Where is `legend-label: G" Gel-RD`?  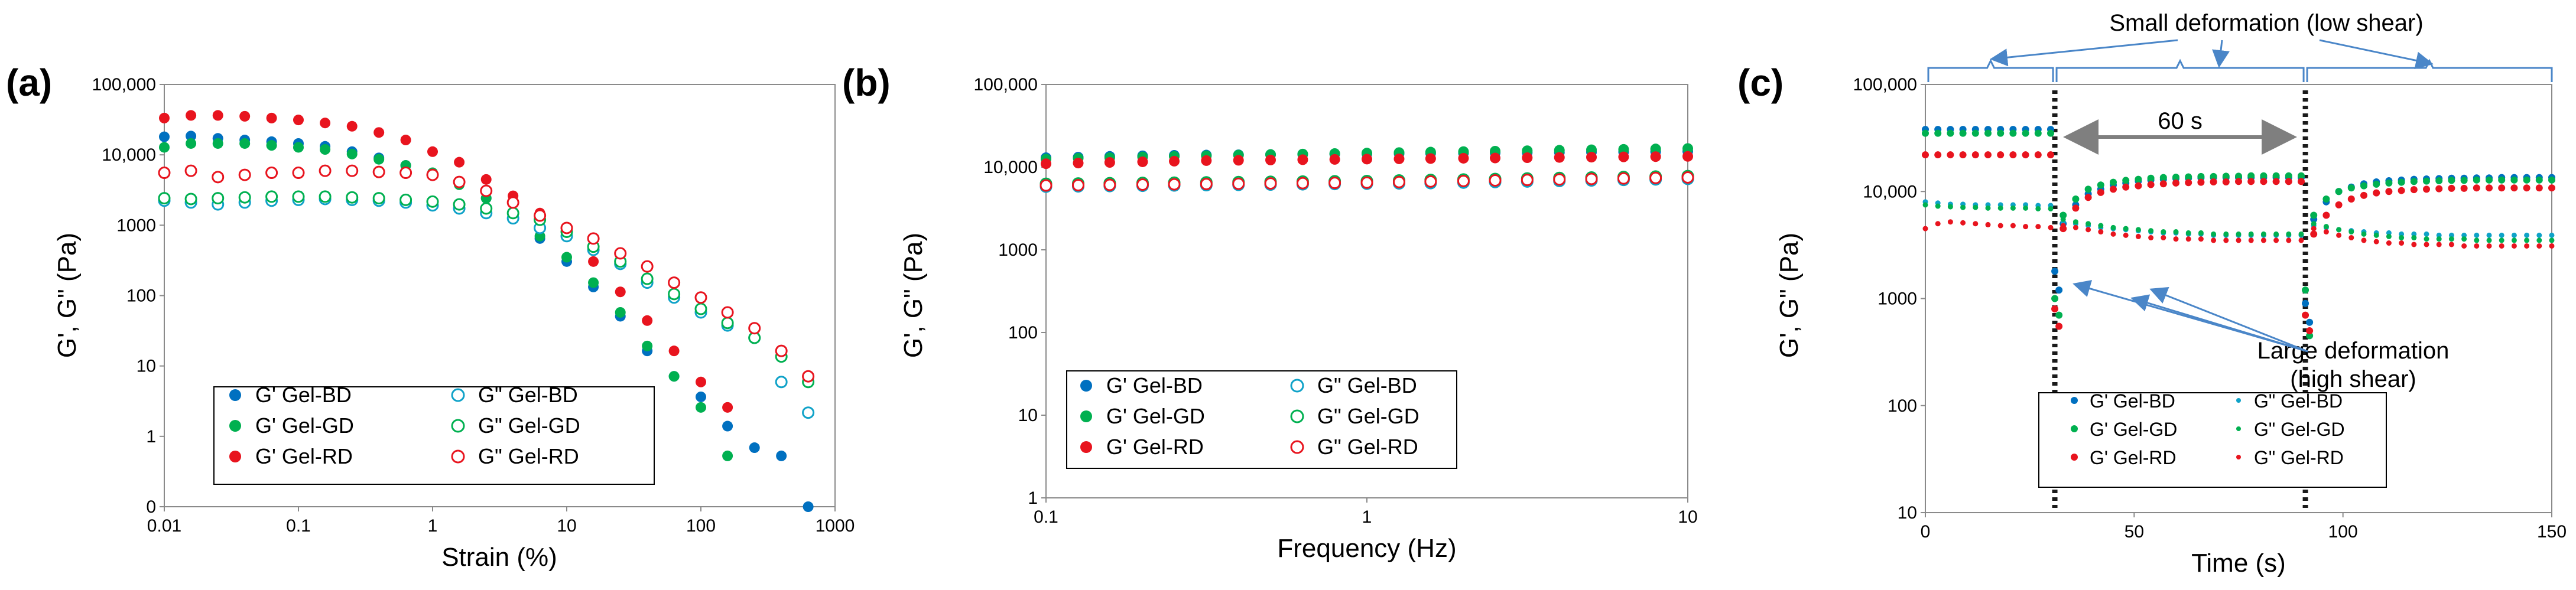 legend-label: G" Gel-RD is located at coordinates (1367, 447).